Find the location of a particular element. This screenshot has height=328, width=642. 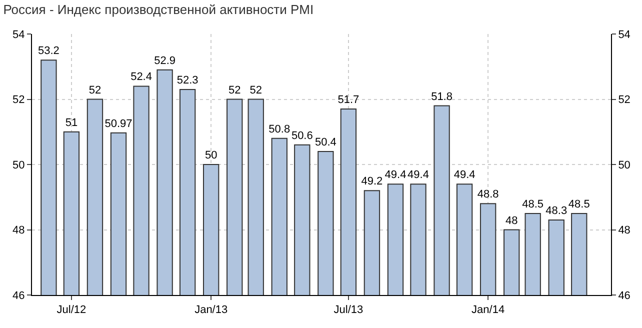

data-label: 48.8 is located at coordinates (488, 194).